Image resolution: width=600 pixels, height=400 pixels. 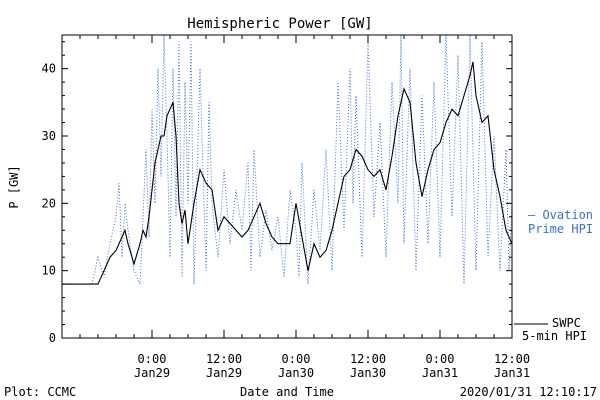 I want to click on x-axis-label: Date and Time, so click(x=287, y=392).